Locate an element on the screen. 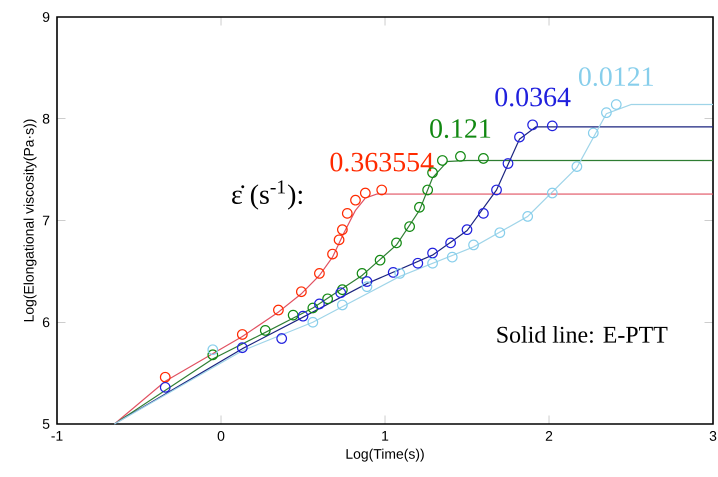 The width and height of the screenshot is (718, 477). series-label: 0.0121 is located at coordinates (615, 76).